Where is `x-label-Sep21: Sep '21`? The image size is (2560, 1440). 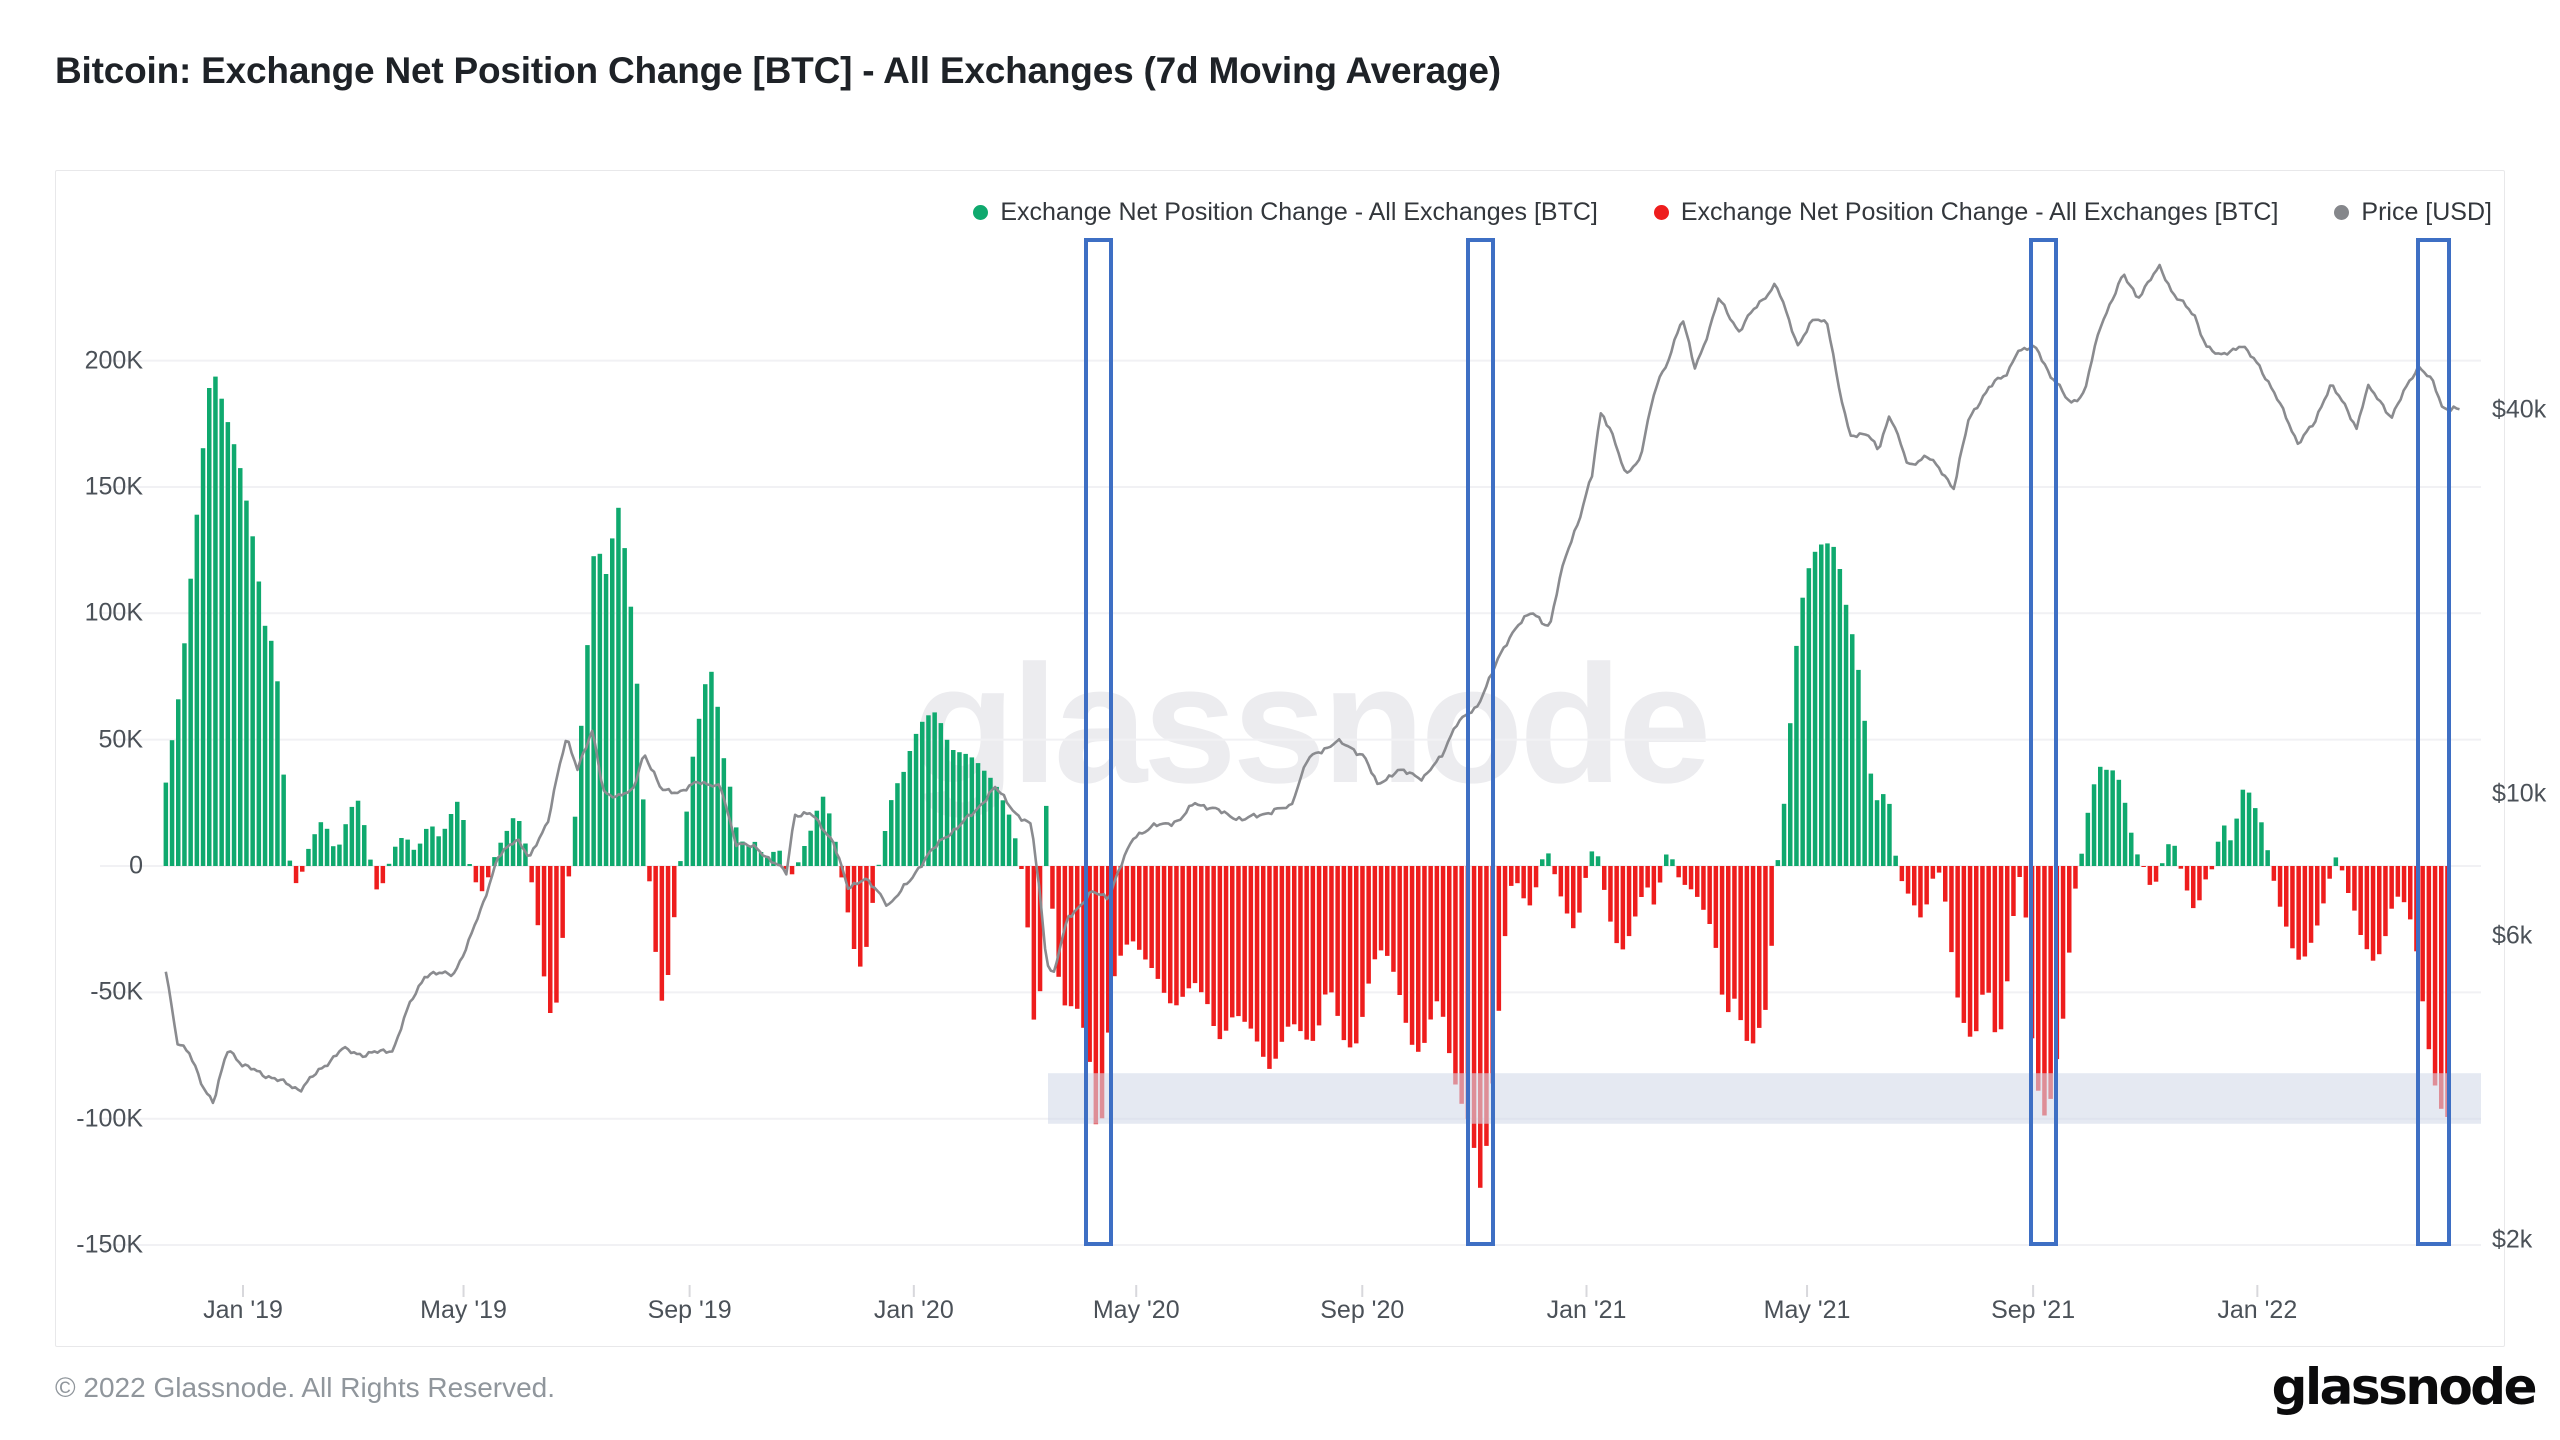 x-label-Sep21: Sep '21 is located at coordinates (2033, 1310).